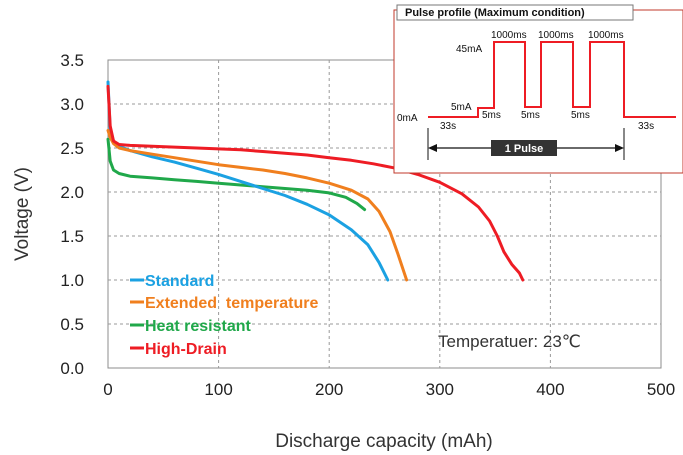 This screenshot has height=455, width=683. What do you see at coordinates (606, 35) in the screenshot?
I see `time-label-1000ms-3: 1000ms` at bounding box center [606, 35].